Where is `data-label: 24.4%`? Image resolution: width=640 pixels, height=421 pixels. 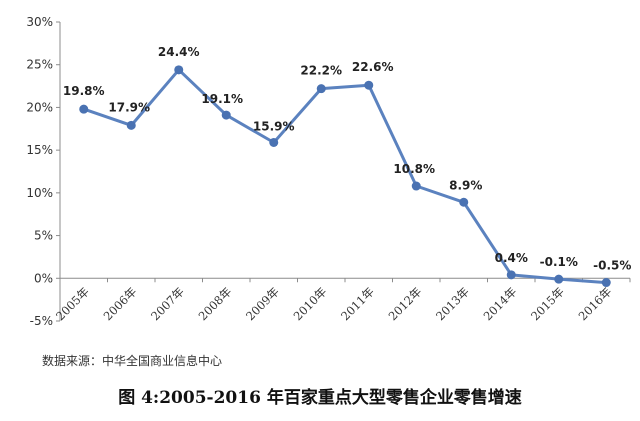
data-label: 24.4% is located at coordinates (179, 52).